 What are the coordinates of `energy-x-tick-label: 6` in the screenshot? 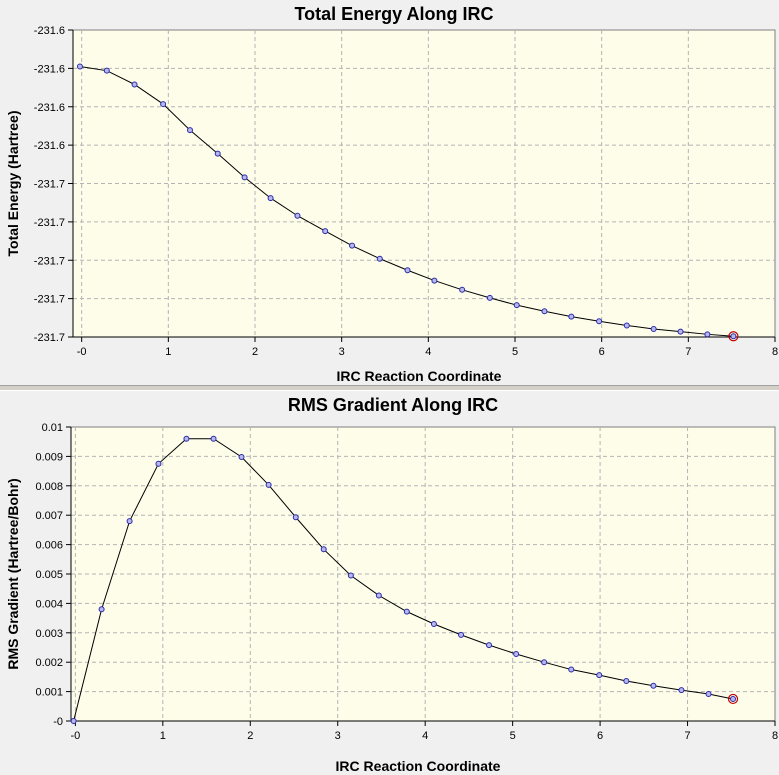 It's located at (602, 352).